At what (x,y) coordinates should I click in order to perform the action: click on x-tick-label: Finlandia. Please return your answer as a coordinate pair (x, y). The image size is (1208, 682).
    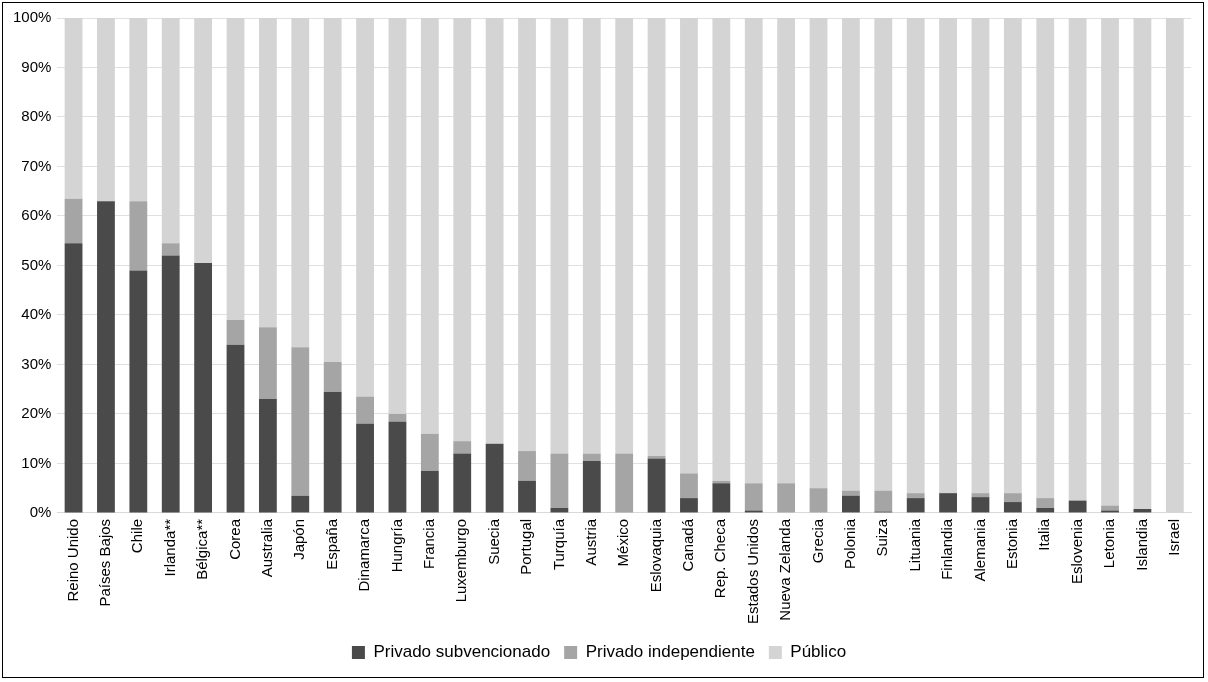
    Looking at the image, I should click on (947, 549).